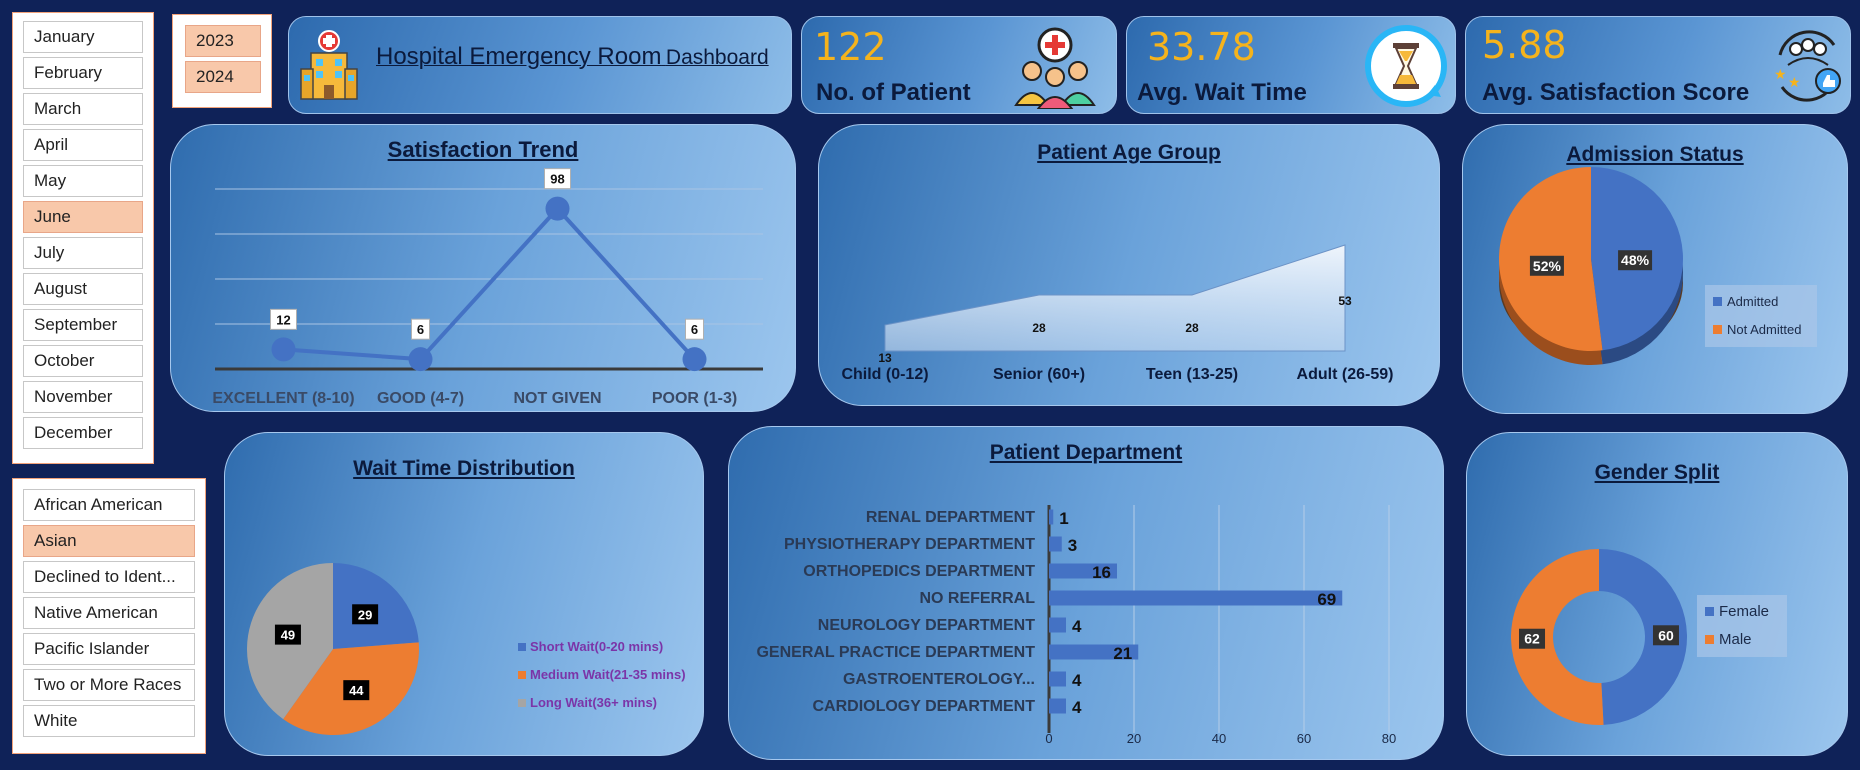  I want to click on wait-data-label-long-wait-36-mins-bg, so click(287, 634).